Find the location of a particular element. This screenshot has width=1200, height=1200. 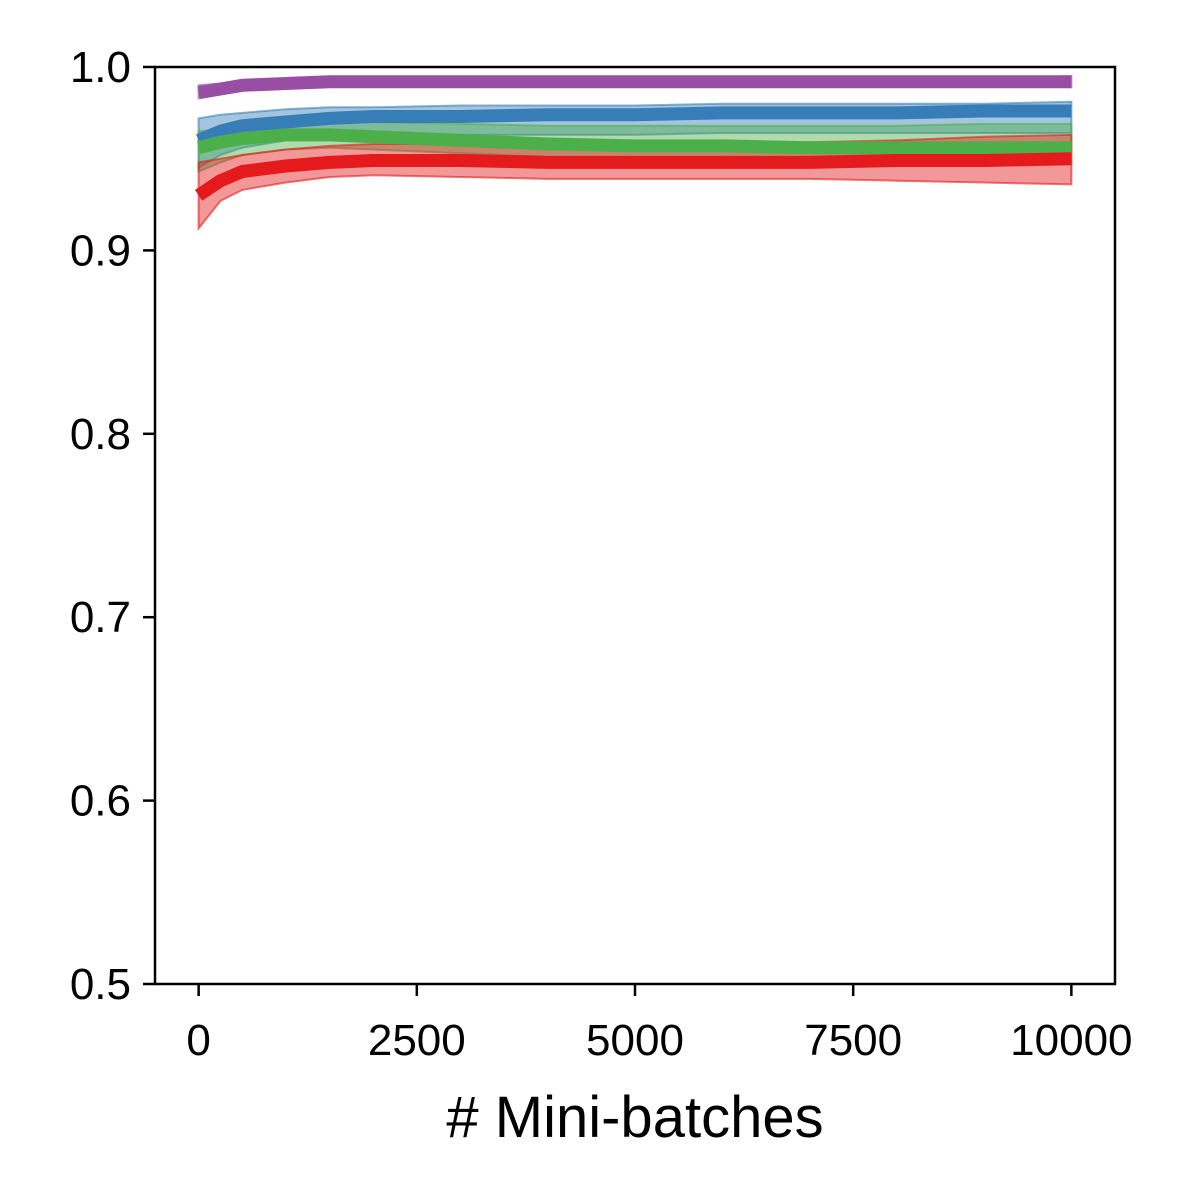

y-tick-label: 0.6 is located at coordinates (100, 801).